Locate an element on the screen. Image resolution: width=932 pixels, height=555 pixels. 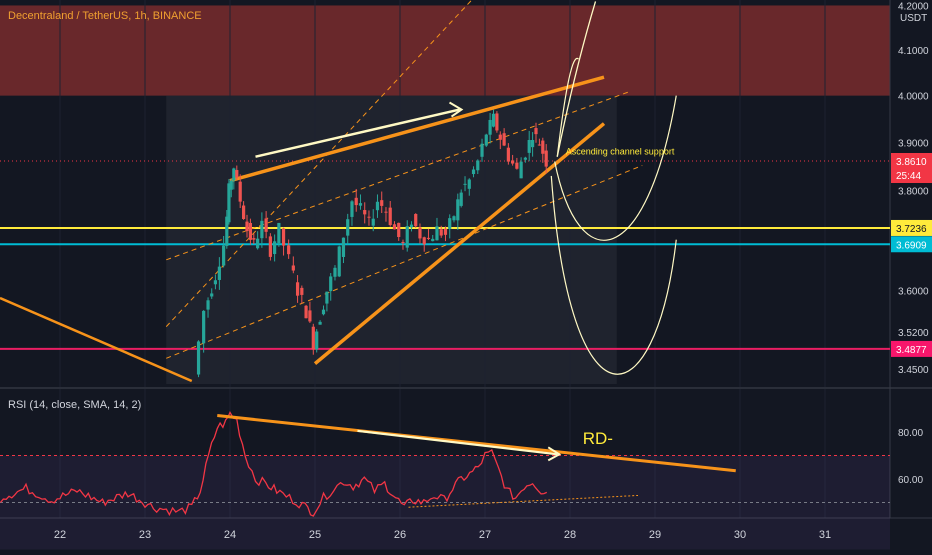
price-tag-countdown: 25:44 is located at coordinates (908, 176).